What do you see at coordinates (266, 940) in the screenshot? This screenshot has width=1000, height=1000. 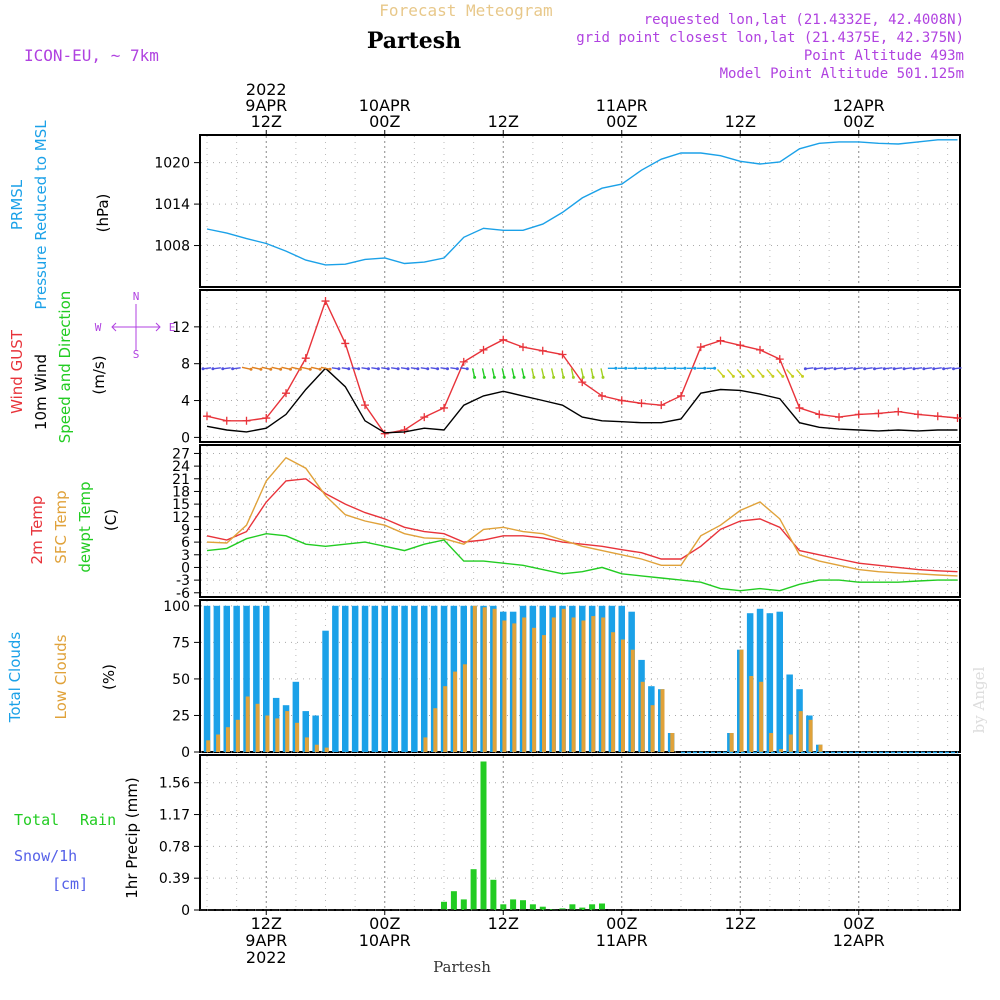 I see `bottom-time-label: 9APR` at bounding box center [266, 940].